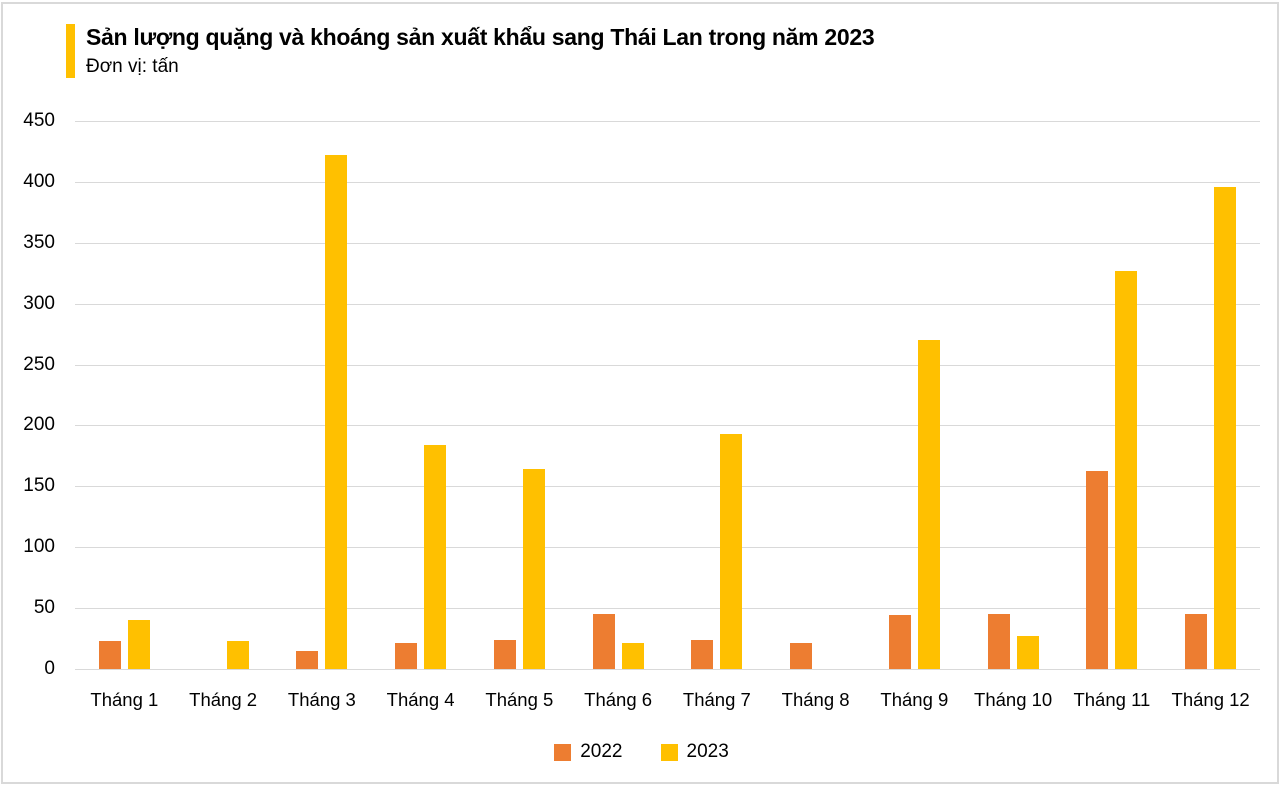 The width and height of the screenshot is (1283, 786). What do you see at coordinates (801, 656) in the screenshot?
I see `bar-2022-tháng-8` at bounding box center [801, 656].